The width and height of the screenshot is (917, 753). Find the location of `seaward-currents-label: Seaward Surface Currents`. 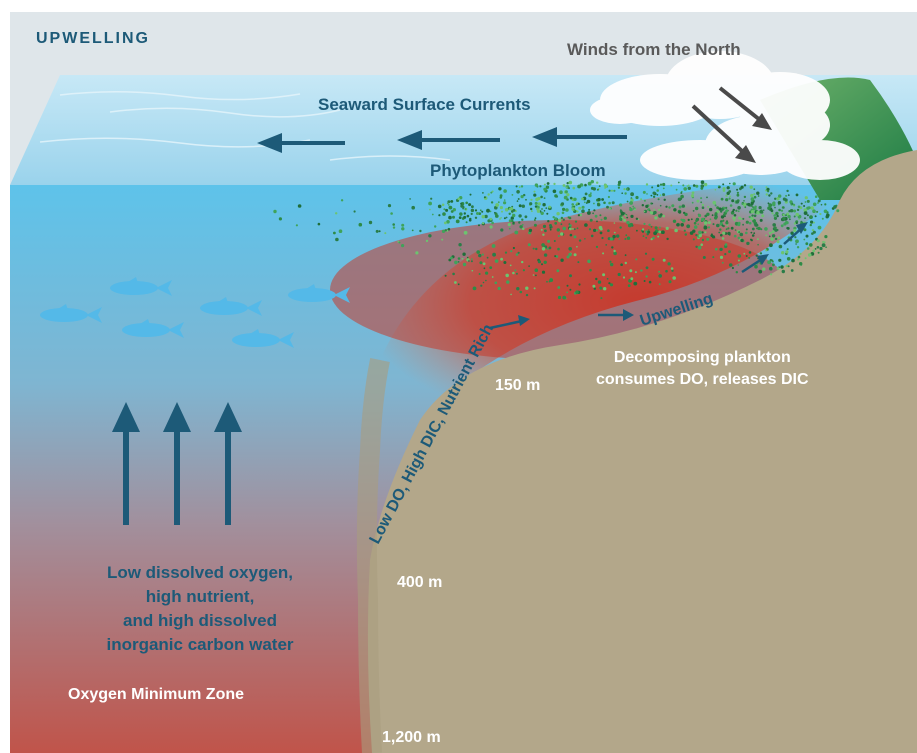

seaward-currents-label: Seaward Surface Currents is located at coordinates (424, 104).